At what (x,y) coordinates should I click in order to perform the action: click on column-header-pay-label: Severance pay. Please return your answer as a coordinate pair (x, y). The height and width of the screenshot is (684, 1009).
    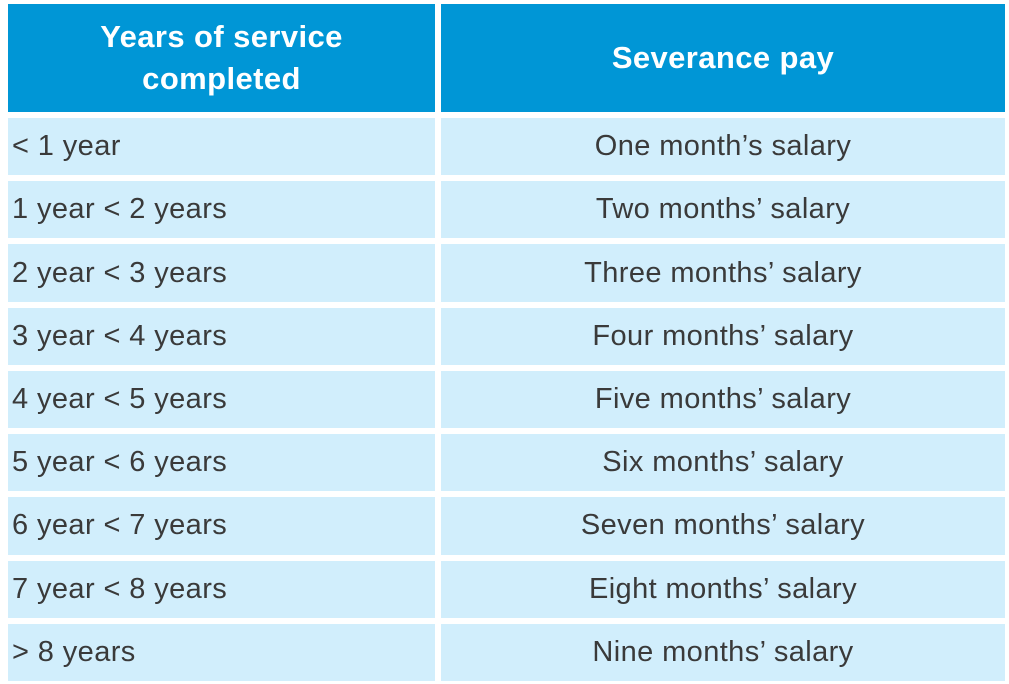
    Looking at the image, I should click on (723, 58).